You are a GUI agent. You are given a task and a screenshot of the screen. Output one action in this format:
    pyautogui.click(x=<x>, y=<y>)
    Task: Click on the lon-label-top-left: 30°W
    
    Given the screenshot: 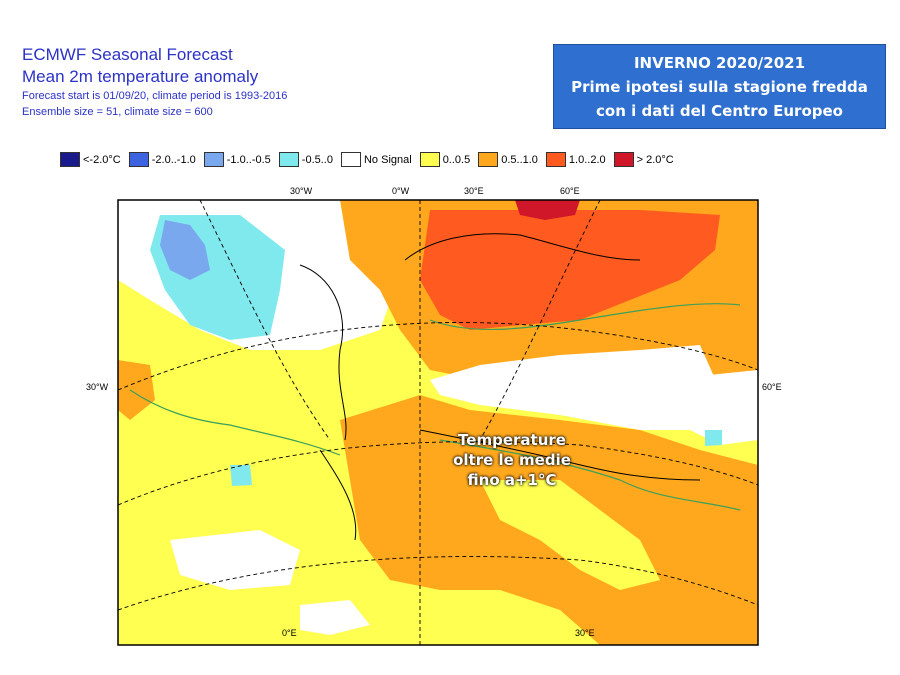 What is the action you would take?
    pyautogui.click(x=301, y=191)
    